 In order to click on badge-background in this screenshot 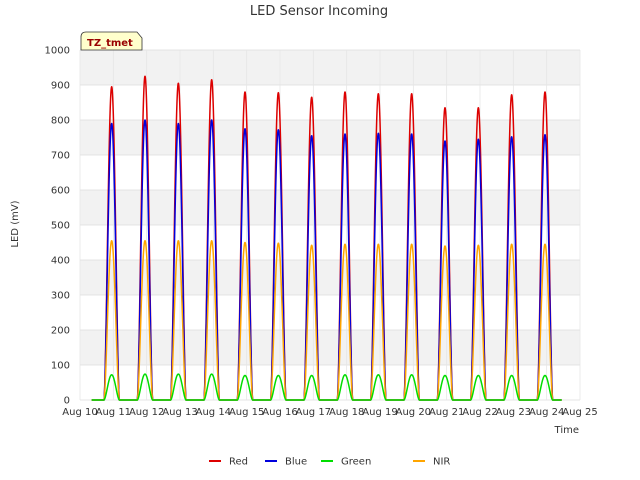, I will do `click(111, 41)`.